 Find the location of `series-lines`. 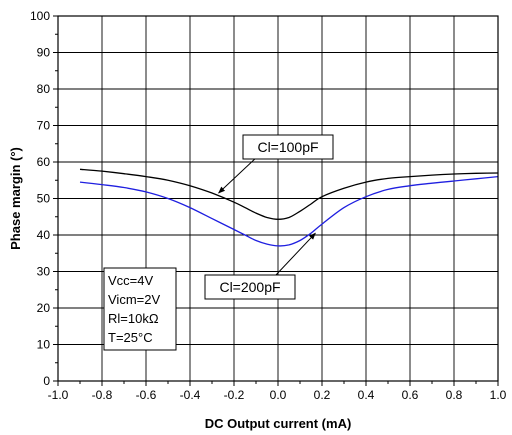

series-lines is located at coordinates (289, 207).